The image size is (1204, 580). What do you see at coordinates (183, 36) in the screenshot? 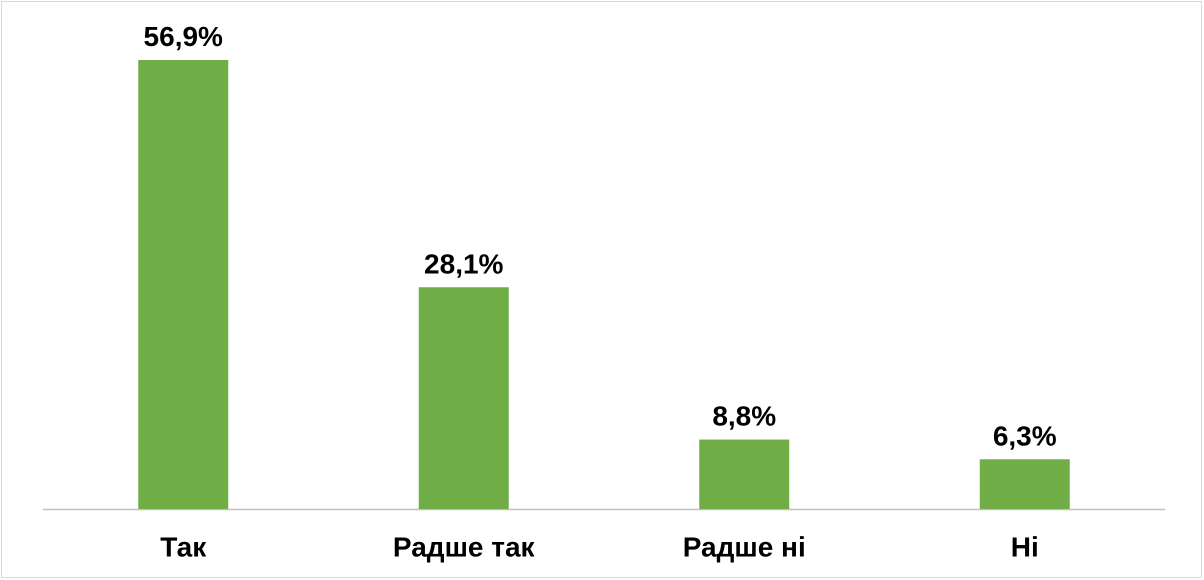
I see `value-label: 56,9%` at bounding box center [183, 36].